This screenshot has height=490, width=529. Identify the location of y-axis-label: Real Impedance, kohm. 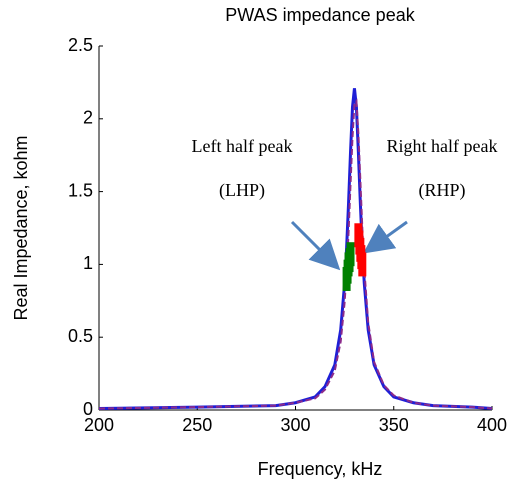
(21, 227).